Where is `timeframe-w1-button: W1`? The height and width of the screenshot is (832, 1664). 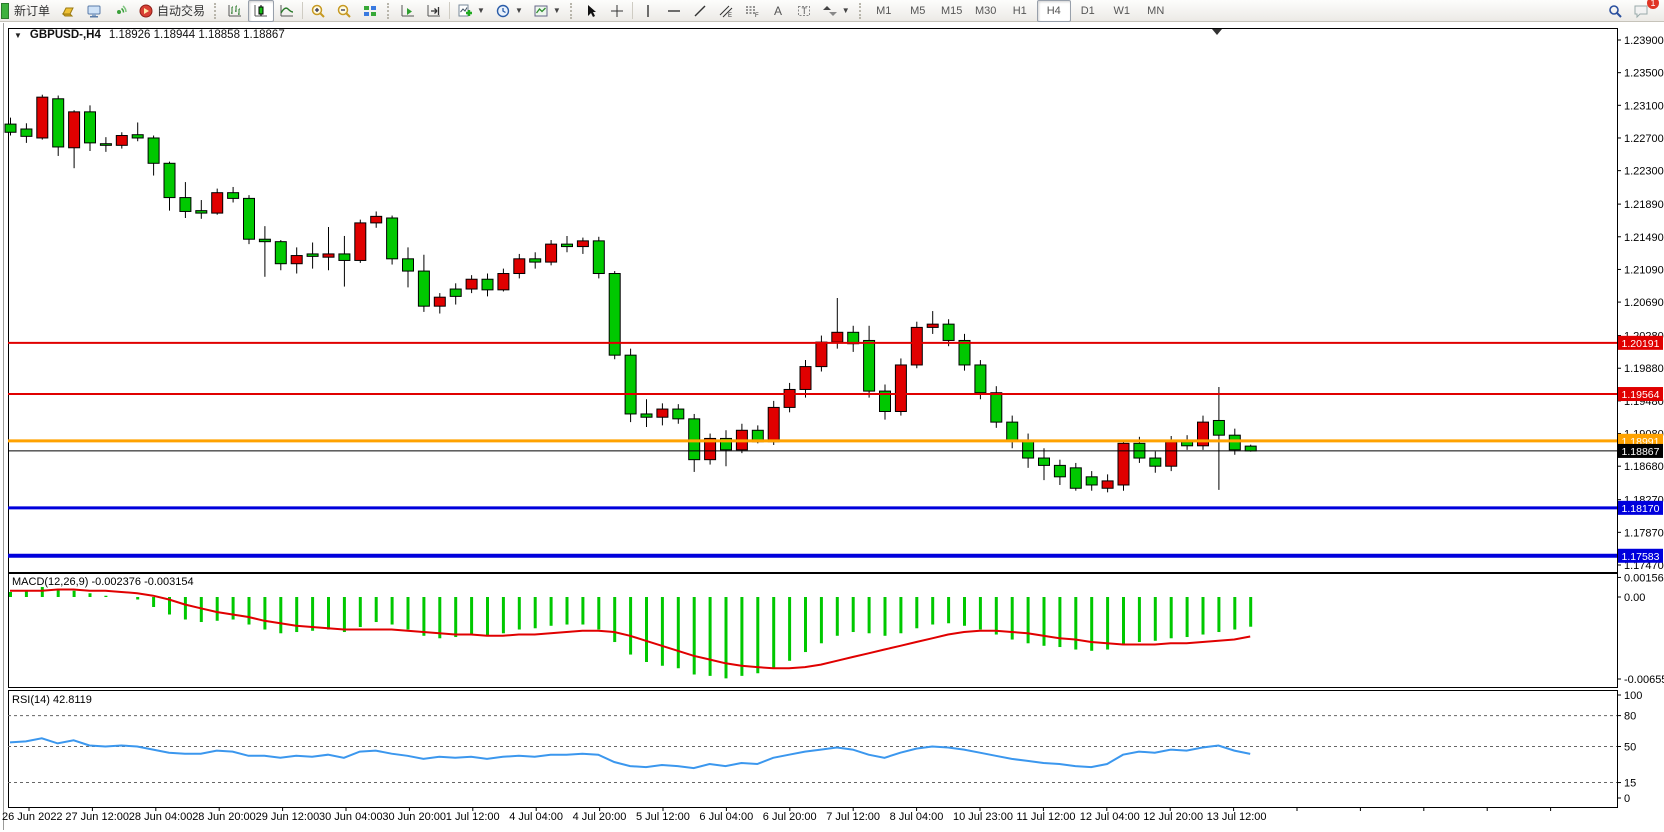
timeframe-w1-button: W1 is located at coordinates (1122, 11).